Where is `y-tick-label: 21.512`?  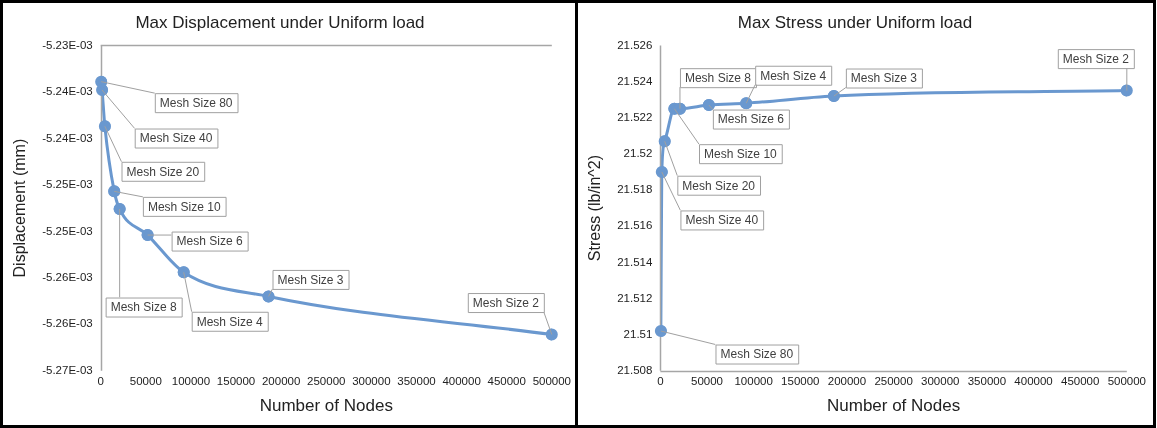 y-tick-label: 21.512 is located at coordinates (635, 297).